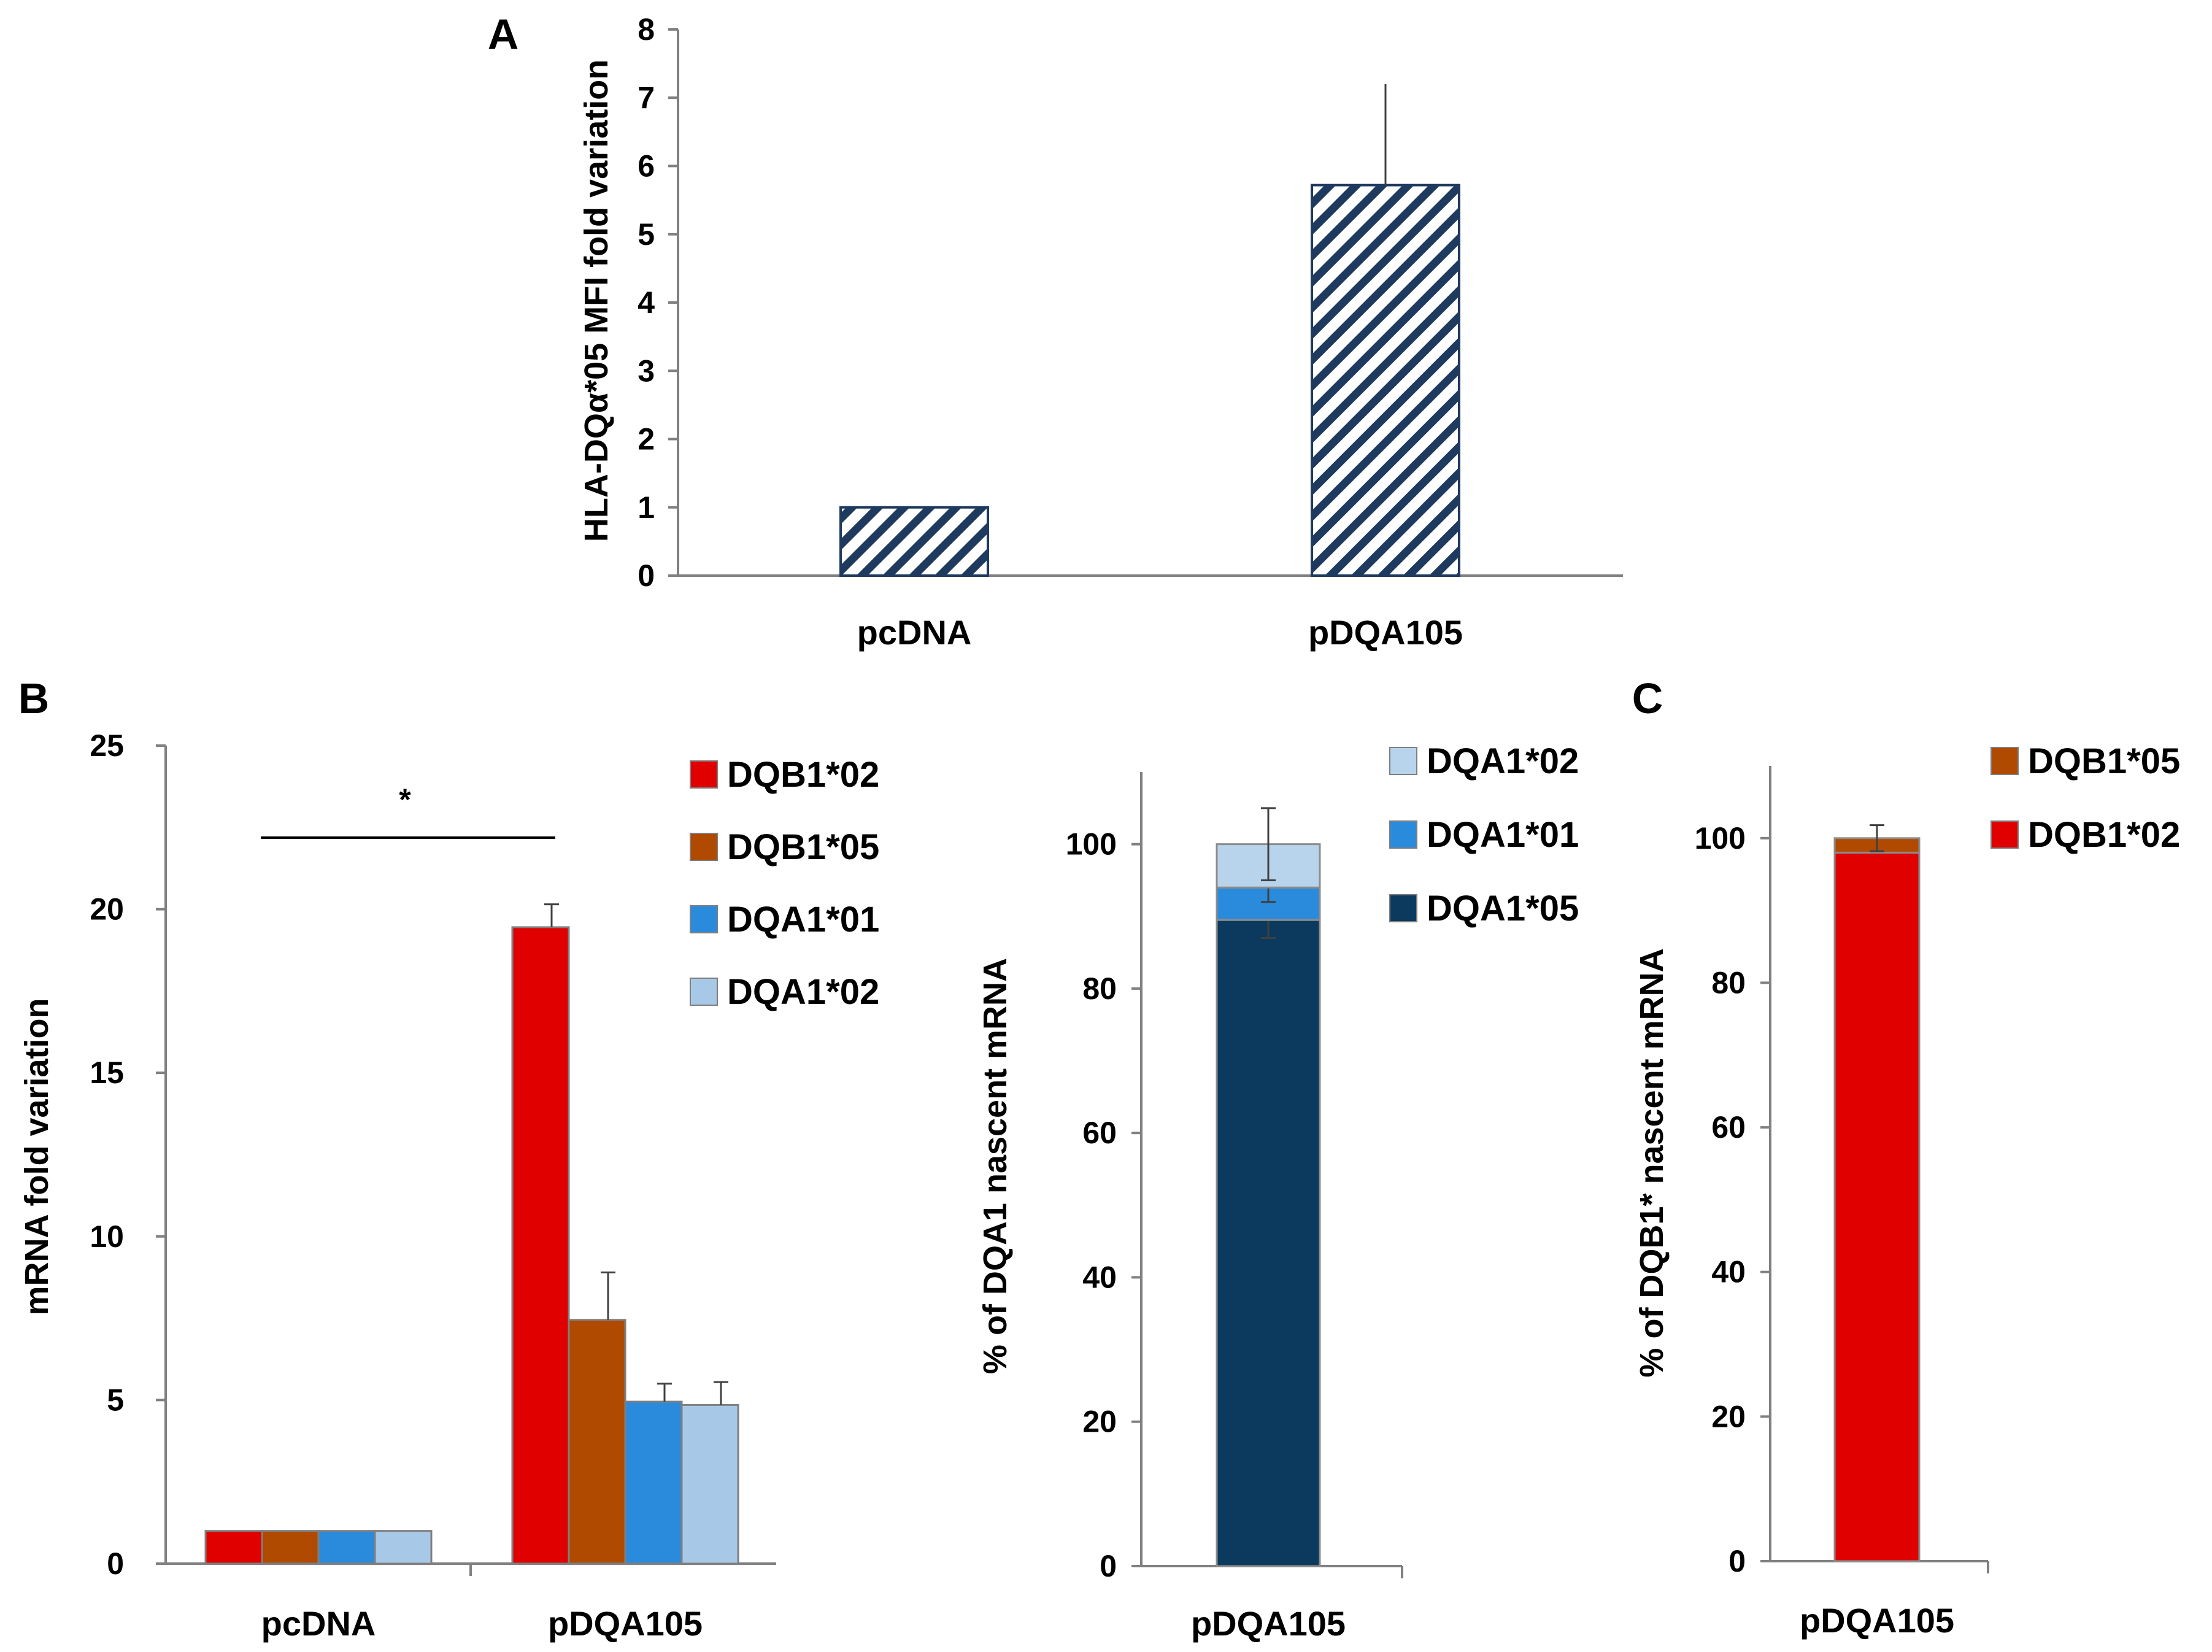 Image resolution: width=2212 pixels, height=1652 pixels. Describe the element at coordinates (1403, 908) in the screenshot. I see `legend-swatch-DQA1*05` at that location.